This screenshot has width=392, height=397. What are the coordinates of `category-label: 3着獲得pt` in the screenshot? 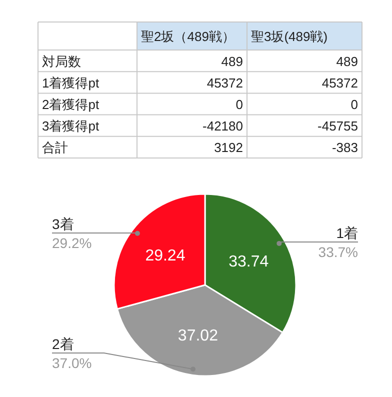 It's located at (71, 126).